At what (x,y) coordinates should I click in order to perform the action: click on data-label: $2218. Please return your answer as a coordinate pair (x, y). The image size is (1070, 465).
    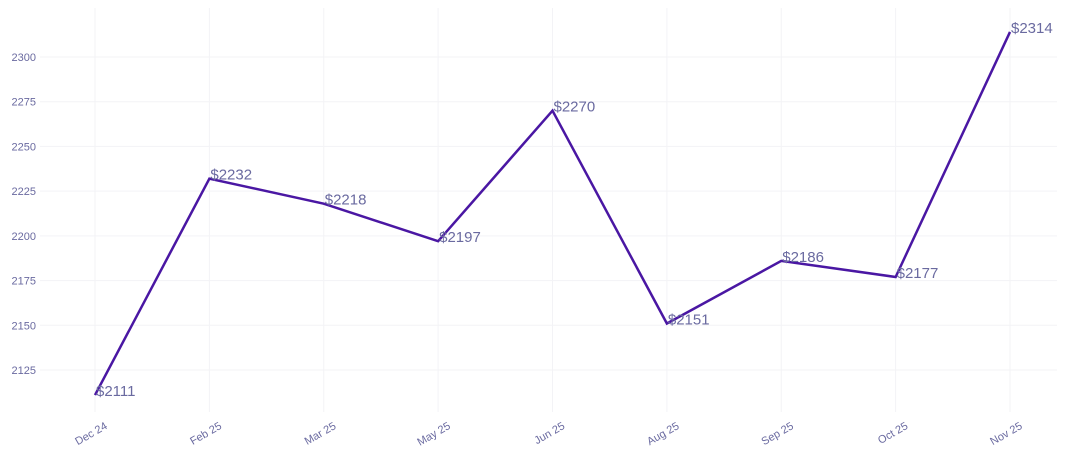
    Looking at the image, I should click on (346, 200).